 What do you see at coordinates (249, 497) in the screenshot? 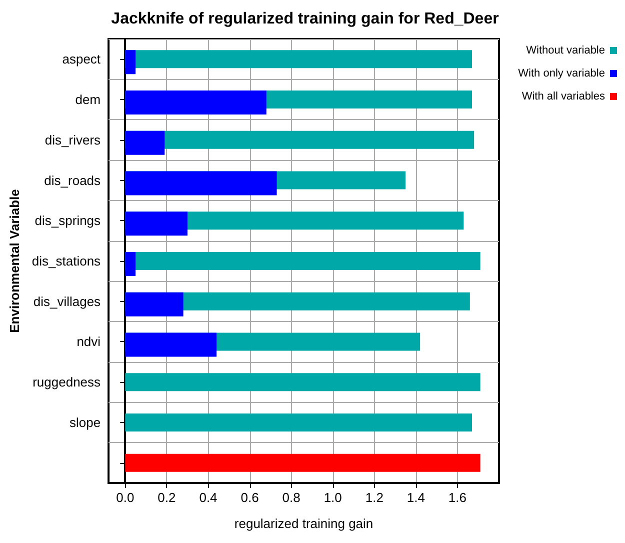
I see `x-tick-label: 0.6` at bounding box center [249, 497].